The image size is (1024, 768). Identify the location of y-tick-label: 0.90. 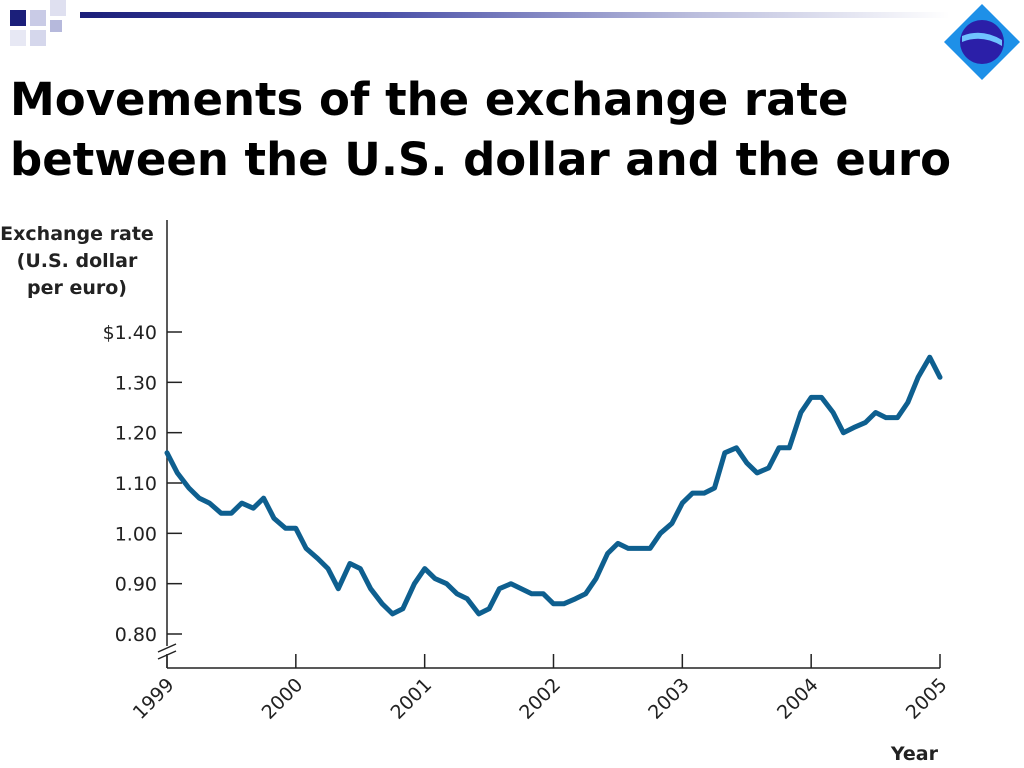
(136, 585).